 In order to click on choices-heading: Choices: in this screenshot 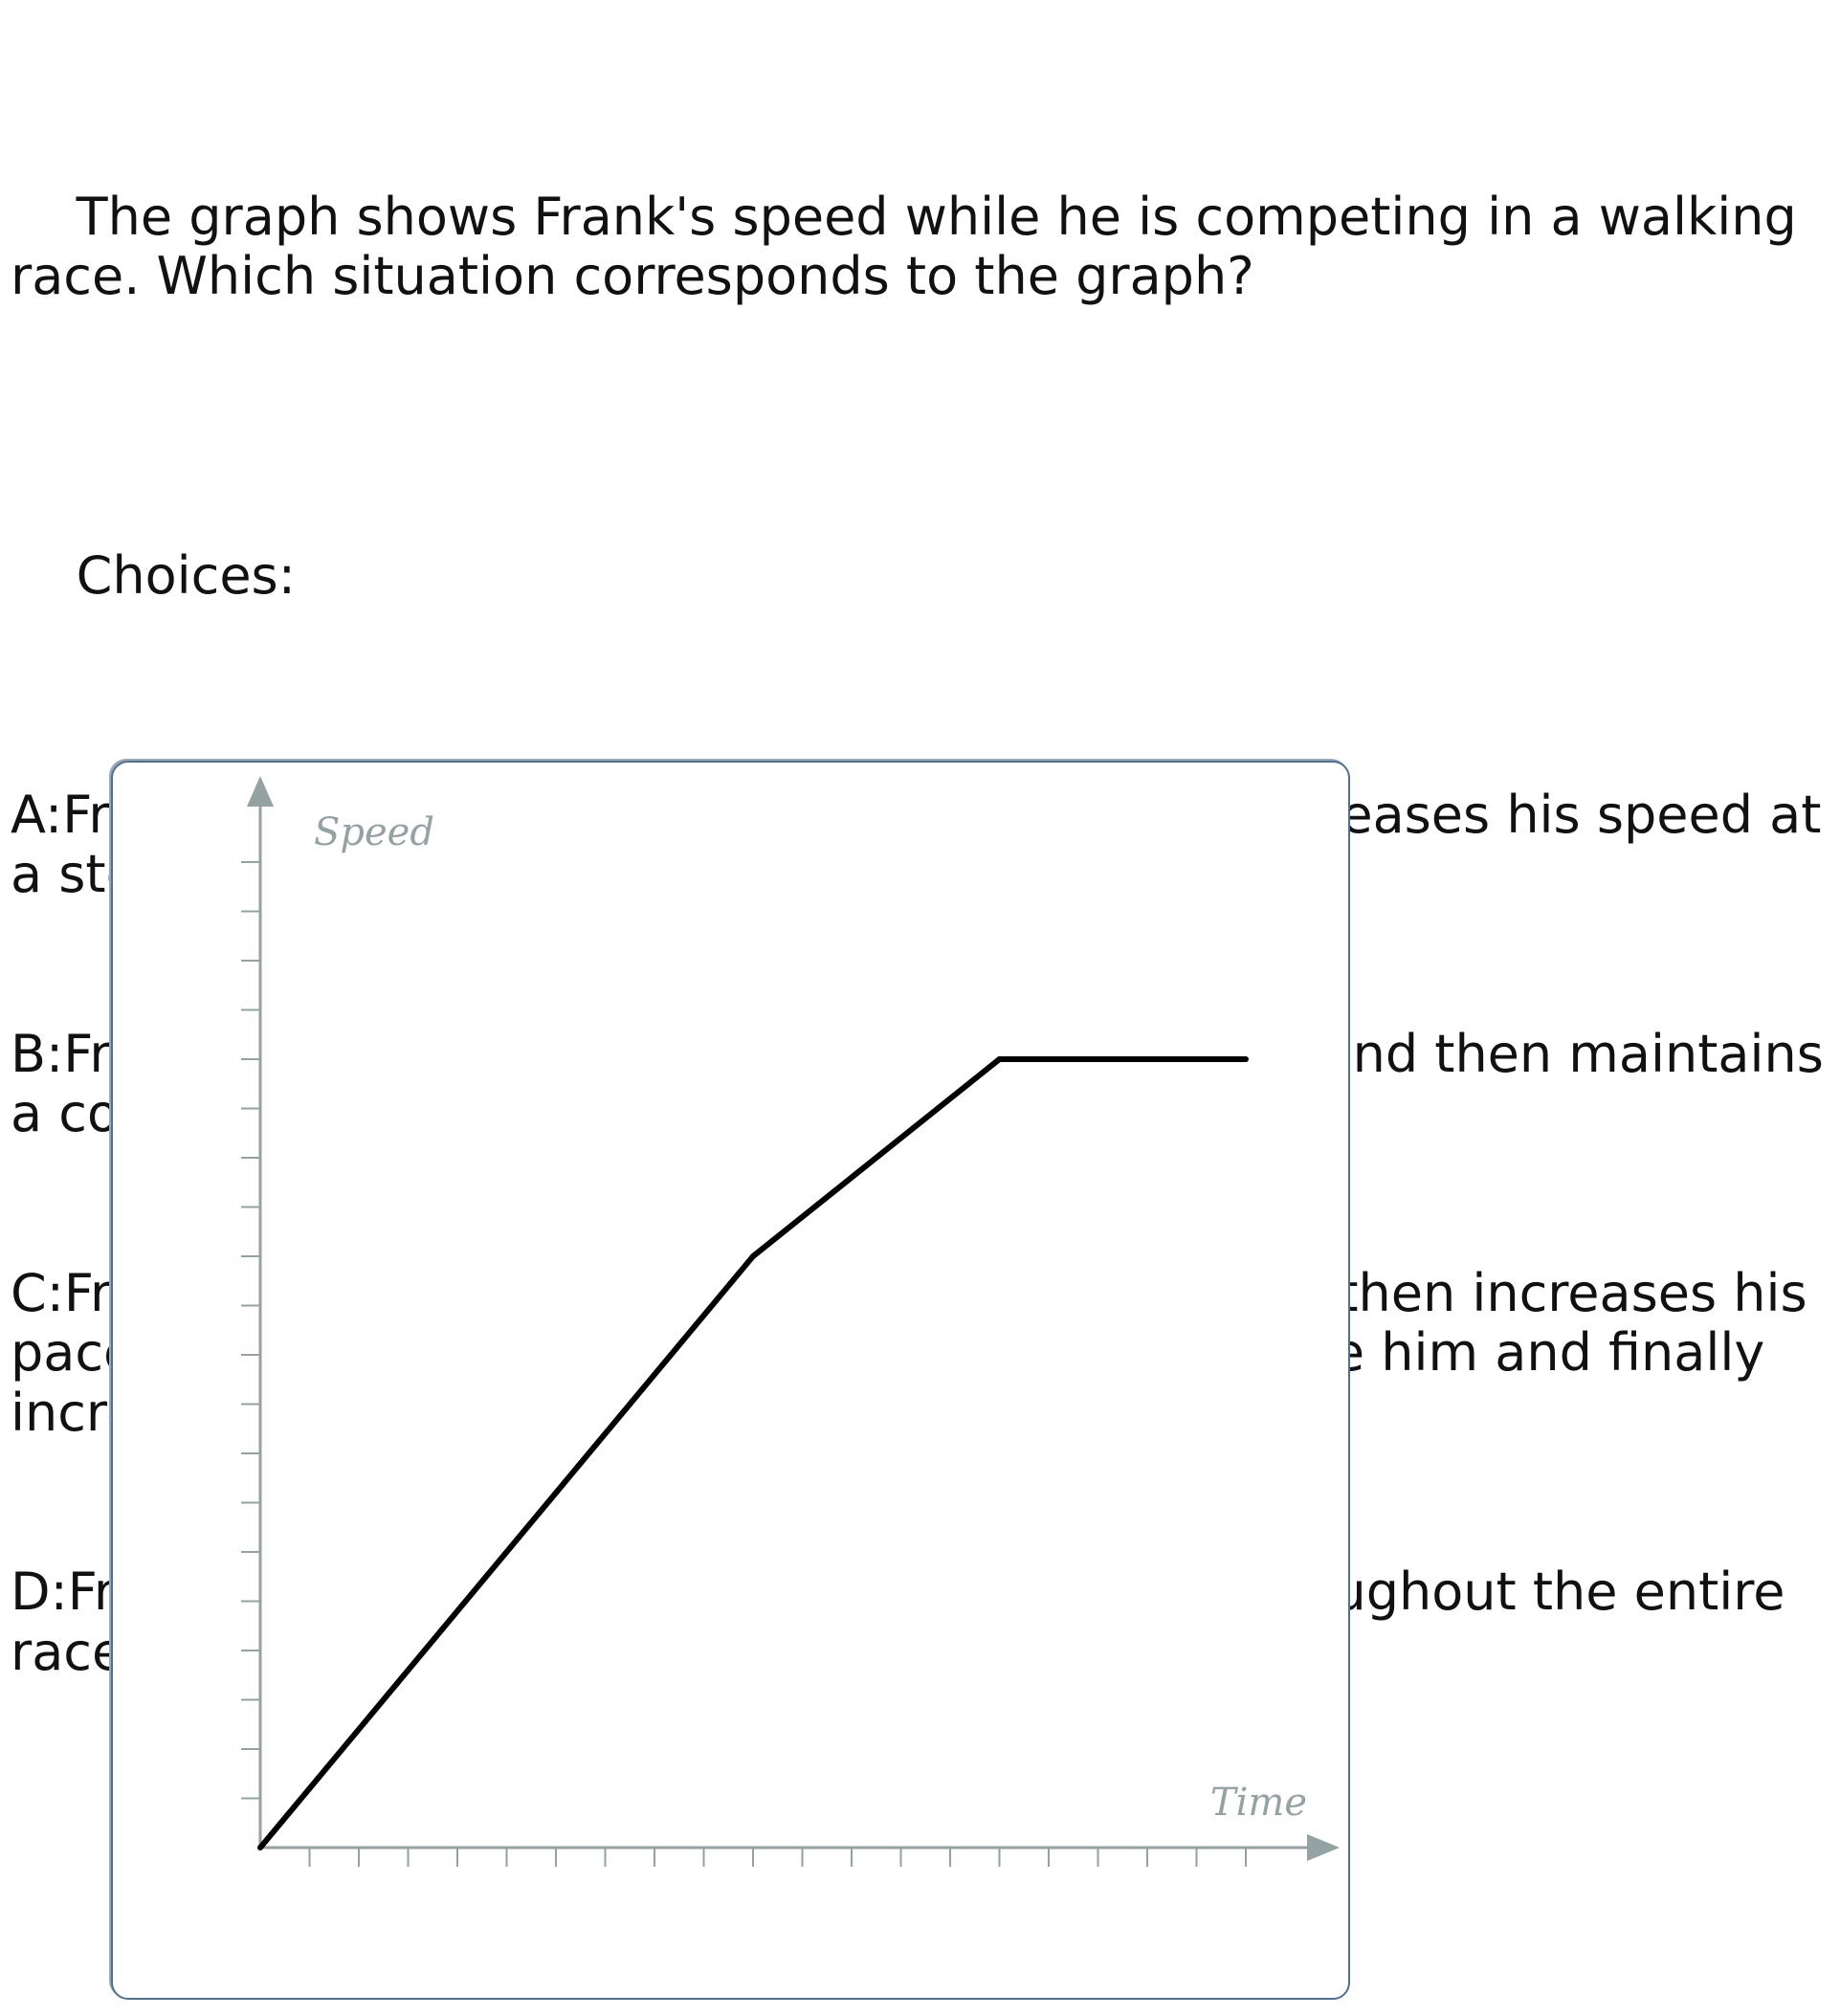, I will do `click(186, 575)`.